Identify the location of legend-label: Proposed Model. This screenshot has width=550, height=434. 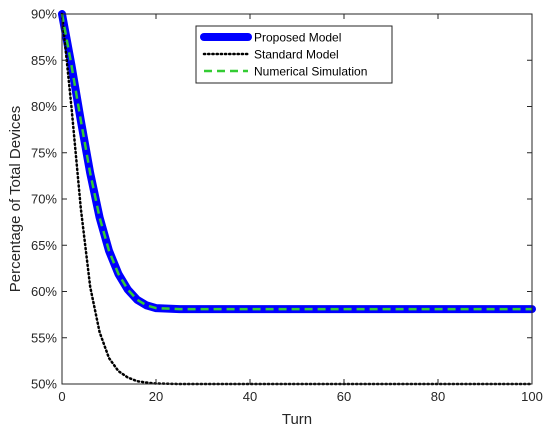
(297, 38).